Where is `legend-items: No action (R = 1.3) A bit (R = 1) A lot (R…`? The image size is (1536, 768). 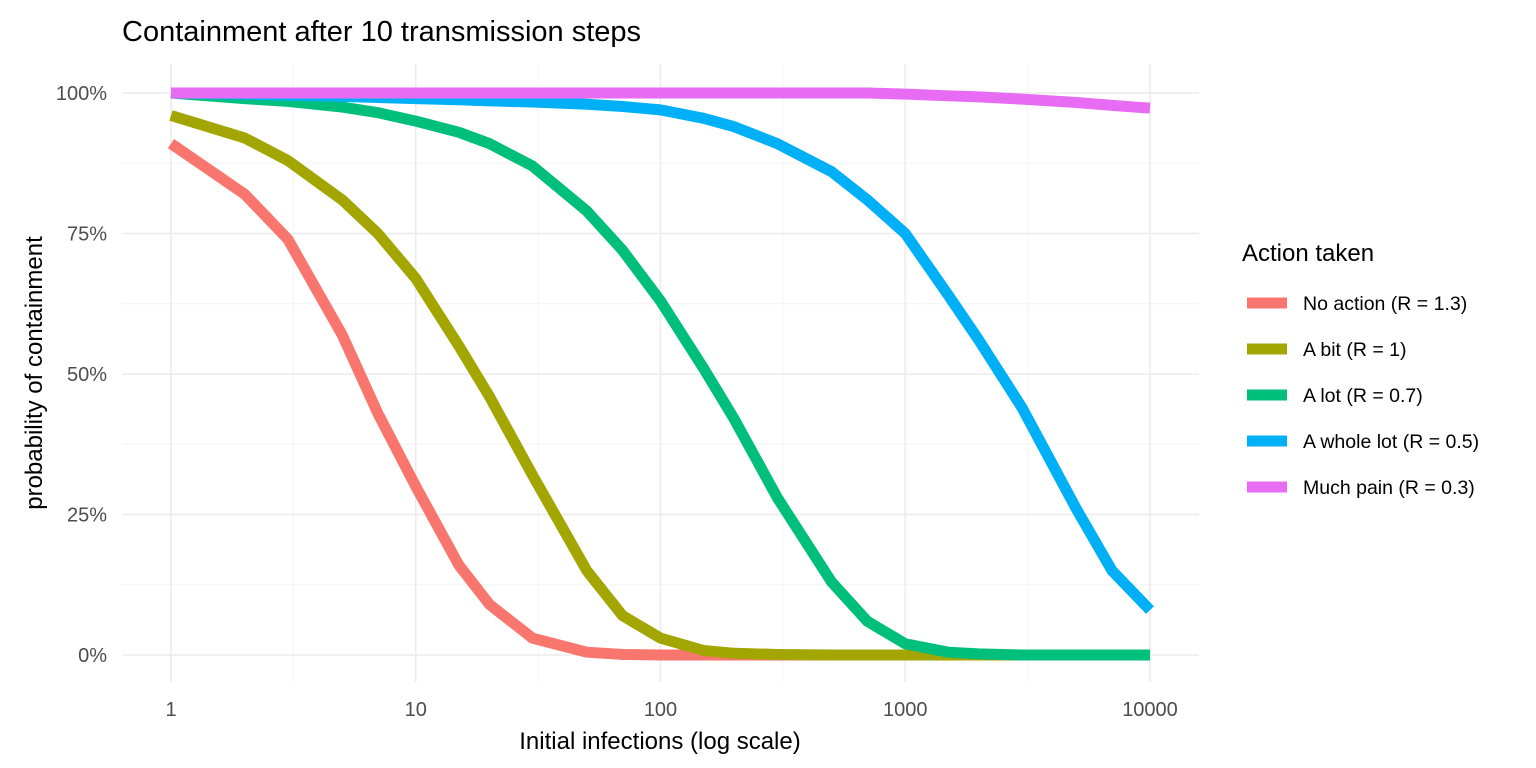
legend-items: No action (R = 1.3) A bit (R = 1) A lot (R… is located at coordinates (1363, 396).